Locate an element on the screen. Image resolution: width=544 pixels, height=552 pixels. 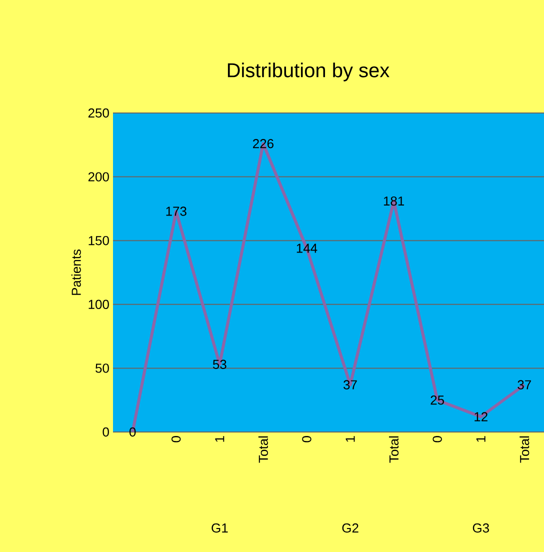
data-label: 226 is located at coordinates (263, 143).